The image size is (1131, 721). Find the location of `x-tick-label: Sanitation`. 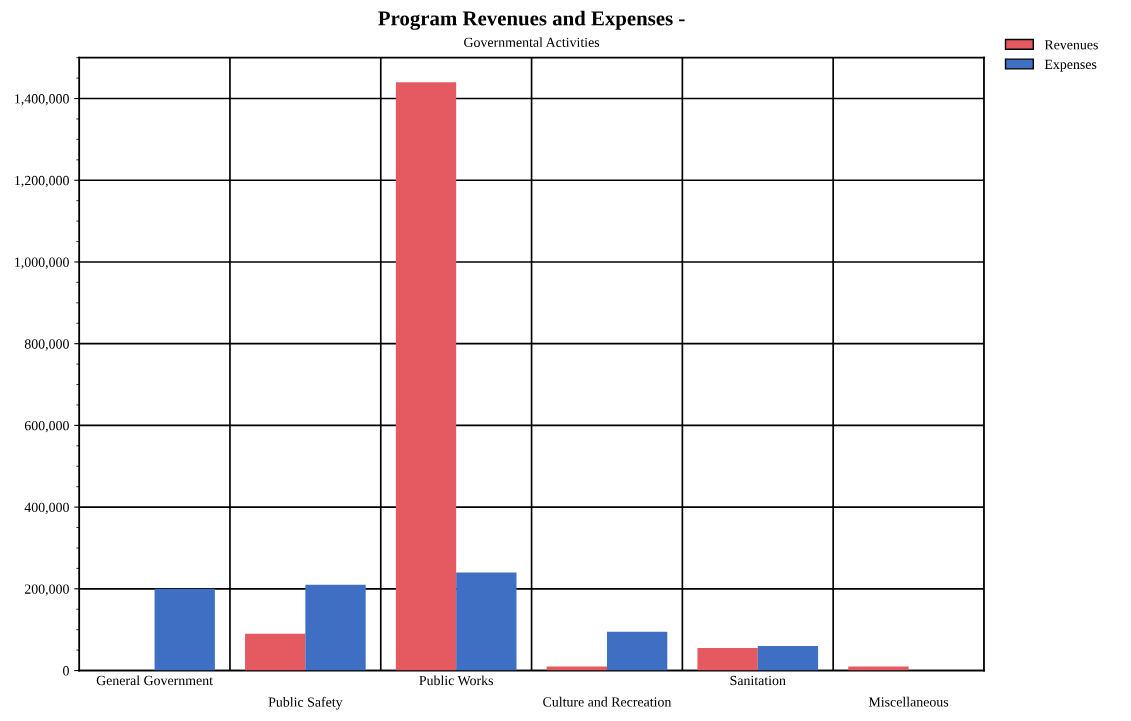

x-tick-label: Sanitation is located at coordinates (758, 680).